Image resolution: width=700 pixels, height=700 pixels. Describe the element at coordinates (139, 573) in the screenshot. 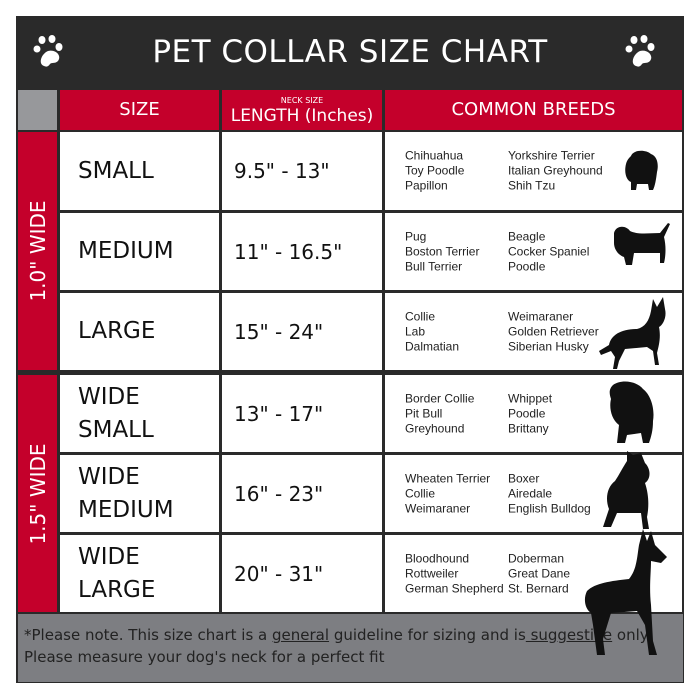

I see `size-cell: WIDE LARGE` at that location.